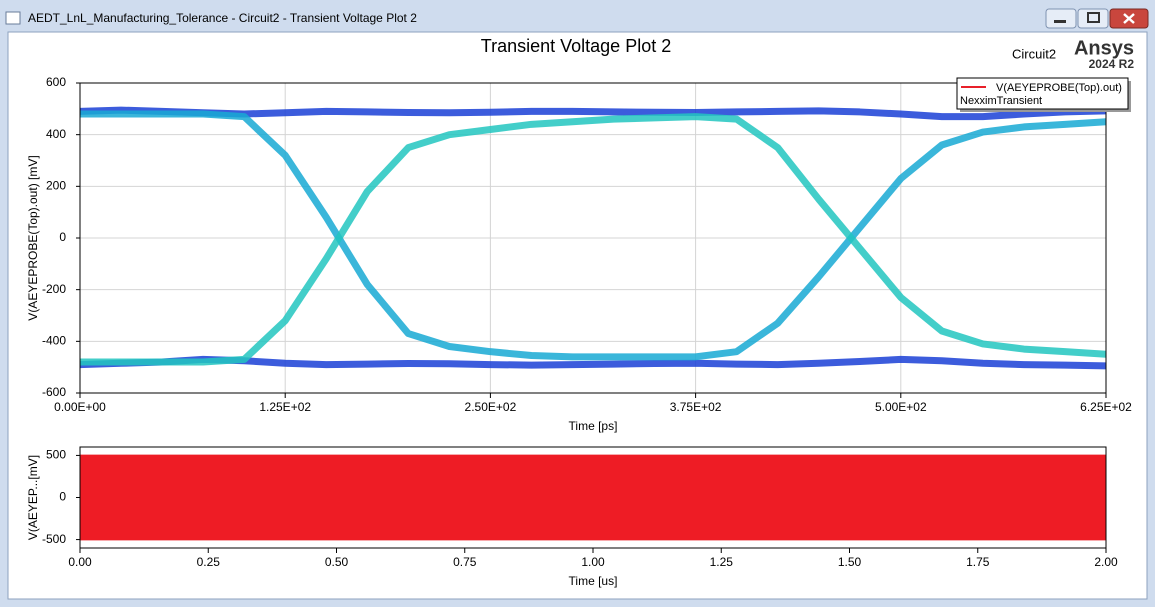 The height and width of the screenshot is (612, 1155). Describe the element at coordinates (56, 82) in the screenshot. I see `y-tick-label: 600` at that location.